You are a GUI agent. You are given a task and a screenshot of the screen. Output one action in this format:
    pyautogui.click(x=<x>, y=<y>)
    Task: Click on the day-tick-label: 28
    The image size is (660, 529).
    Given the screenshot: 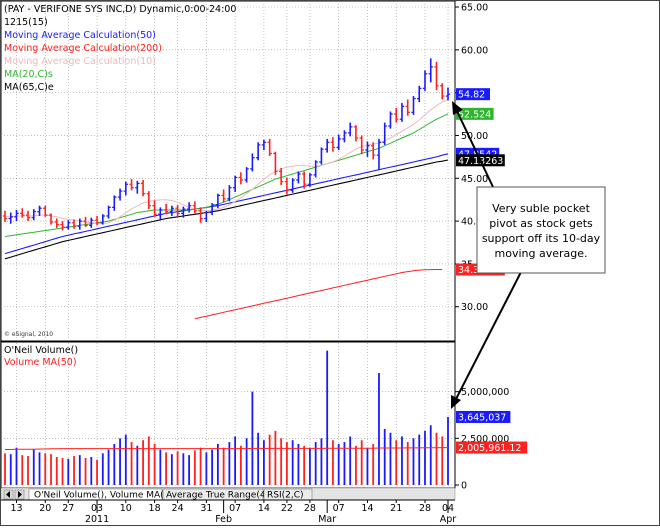 What is the action you would take?
    pyautogui.click(x=310, y=508)
    